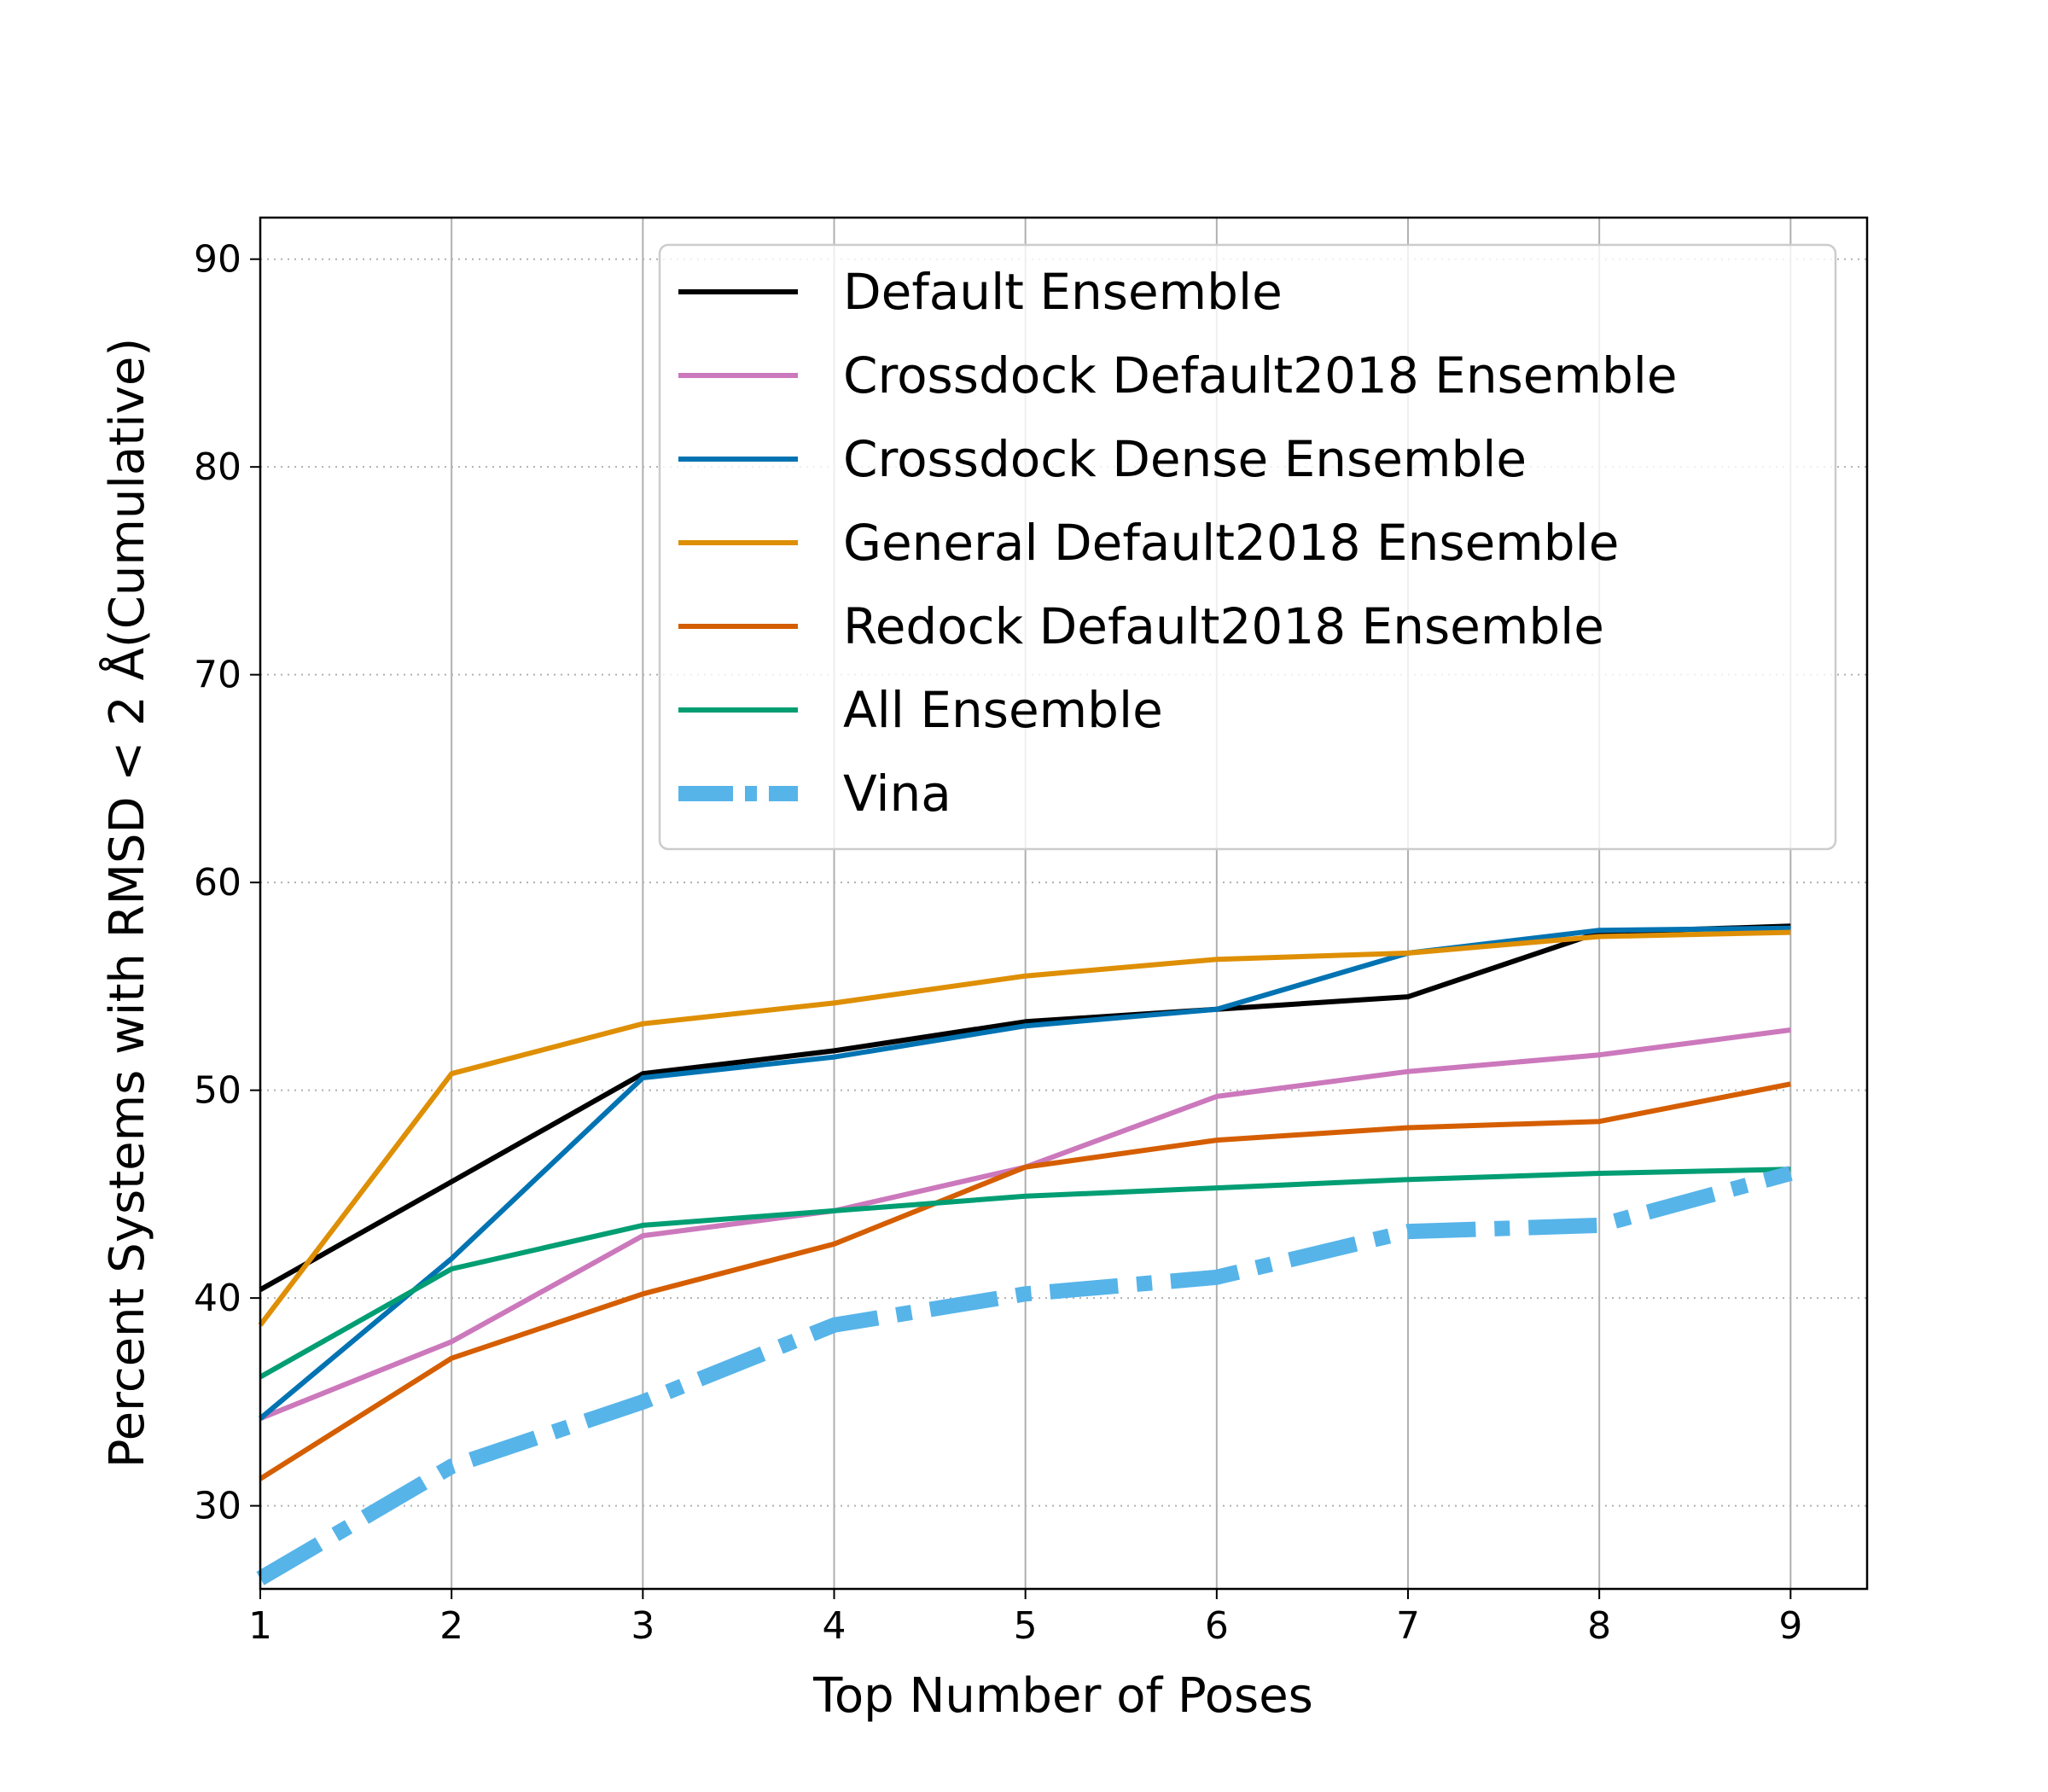 The image size is (2048, 1792). What do you see at coordinates (1003, 710) in the screenshot?
I see `legend-label: All Ensemble` at bounding box center [1003, 710].